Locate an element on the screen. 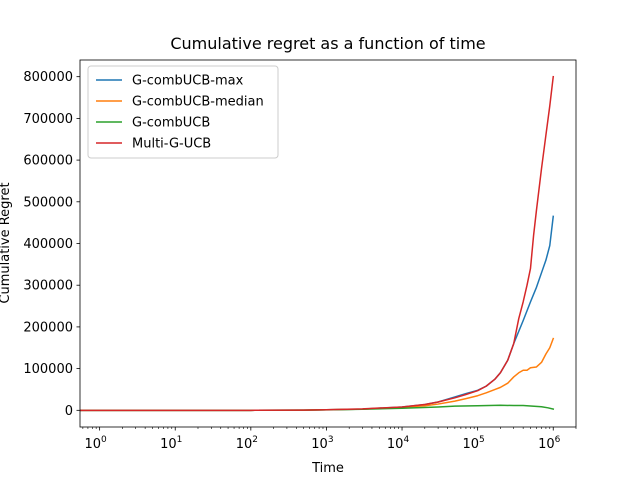  x-tick-label-4: 104 is located at coordinates (398, 443).